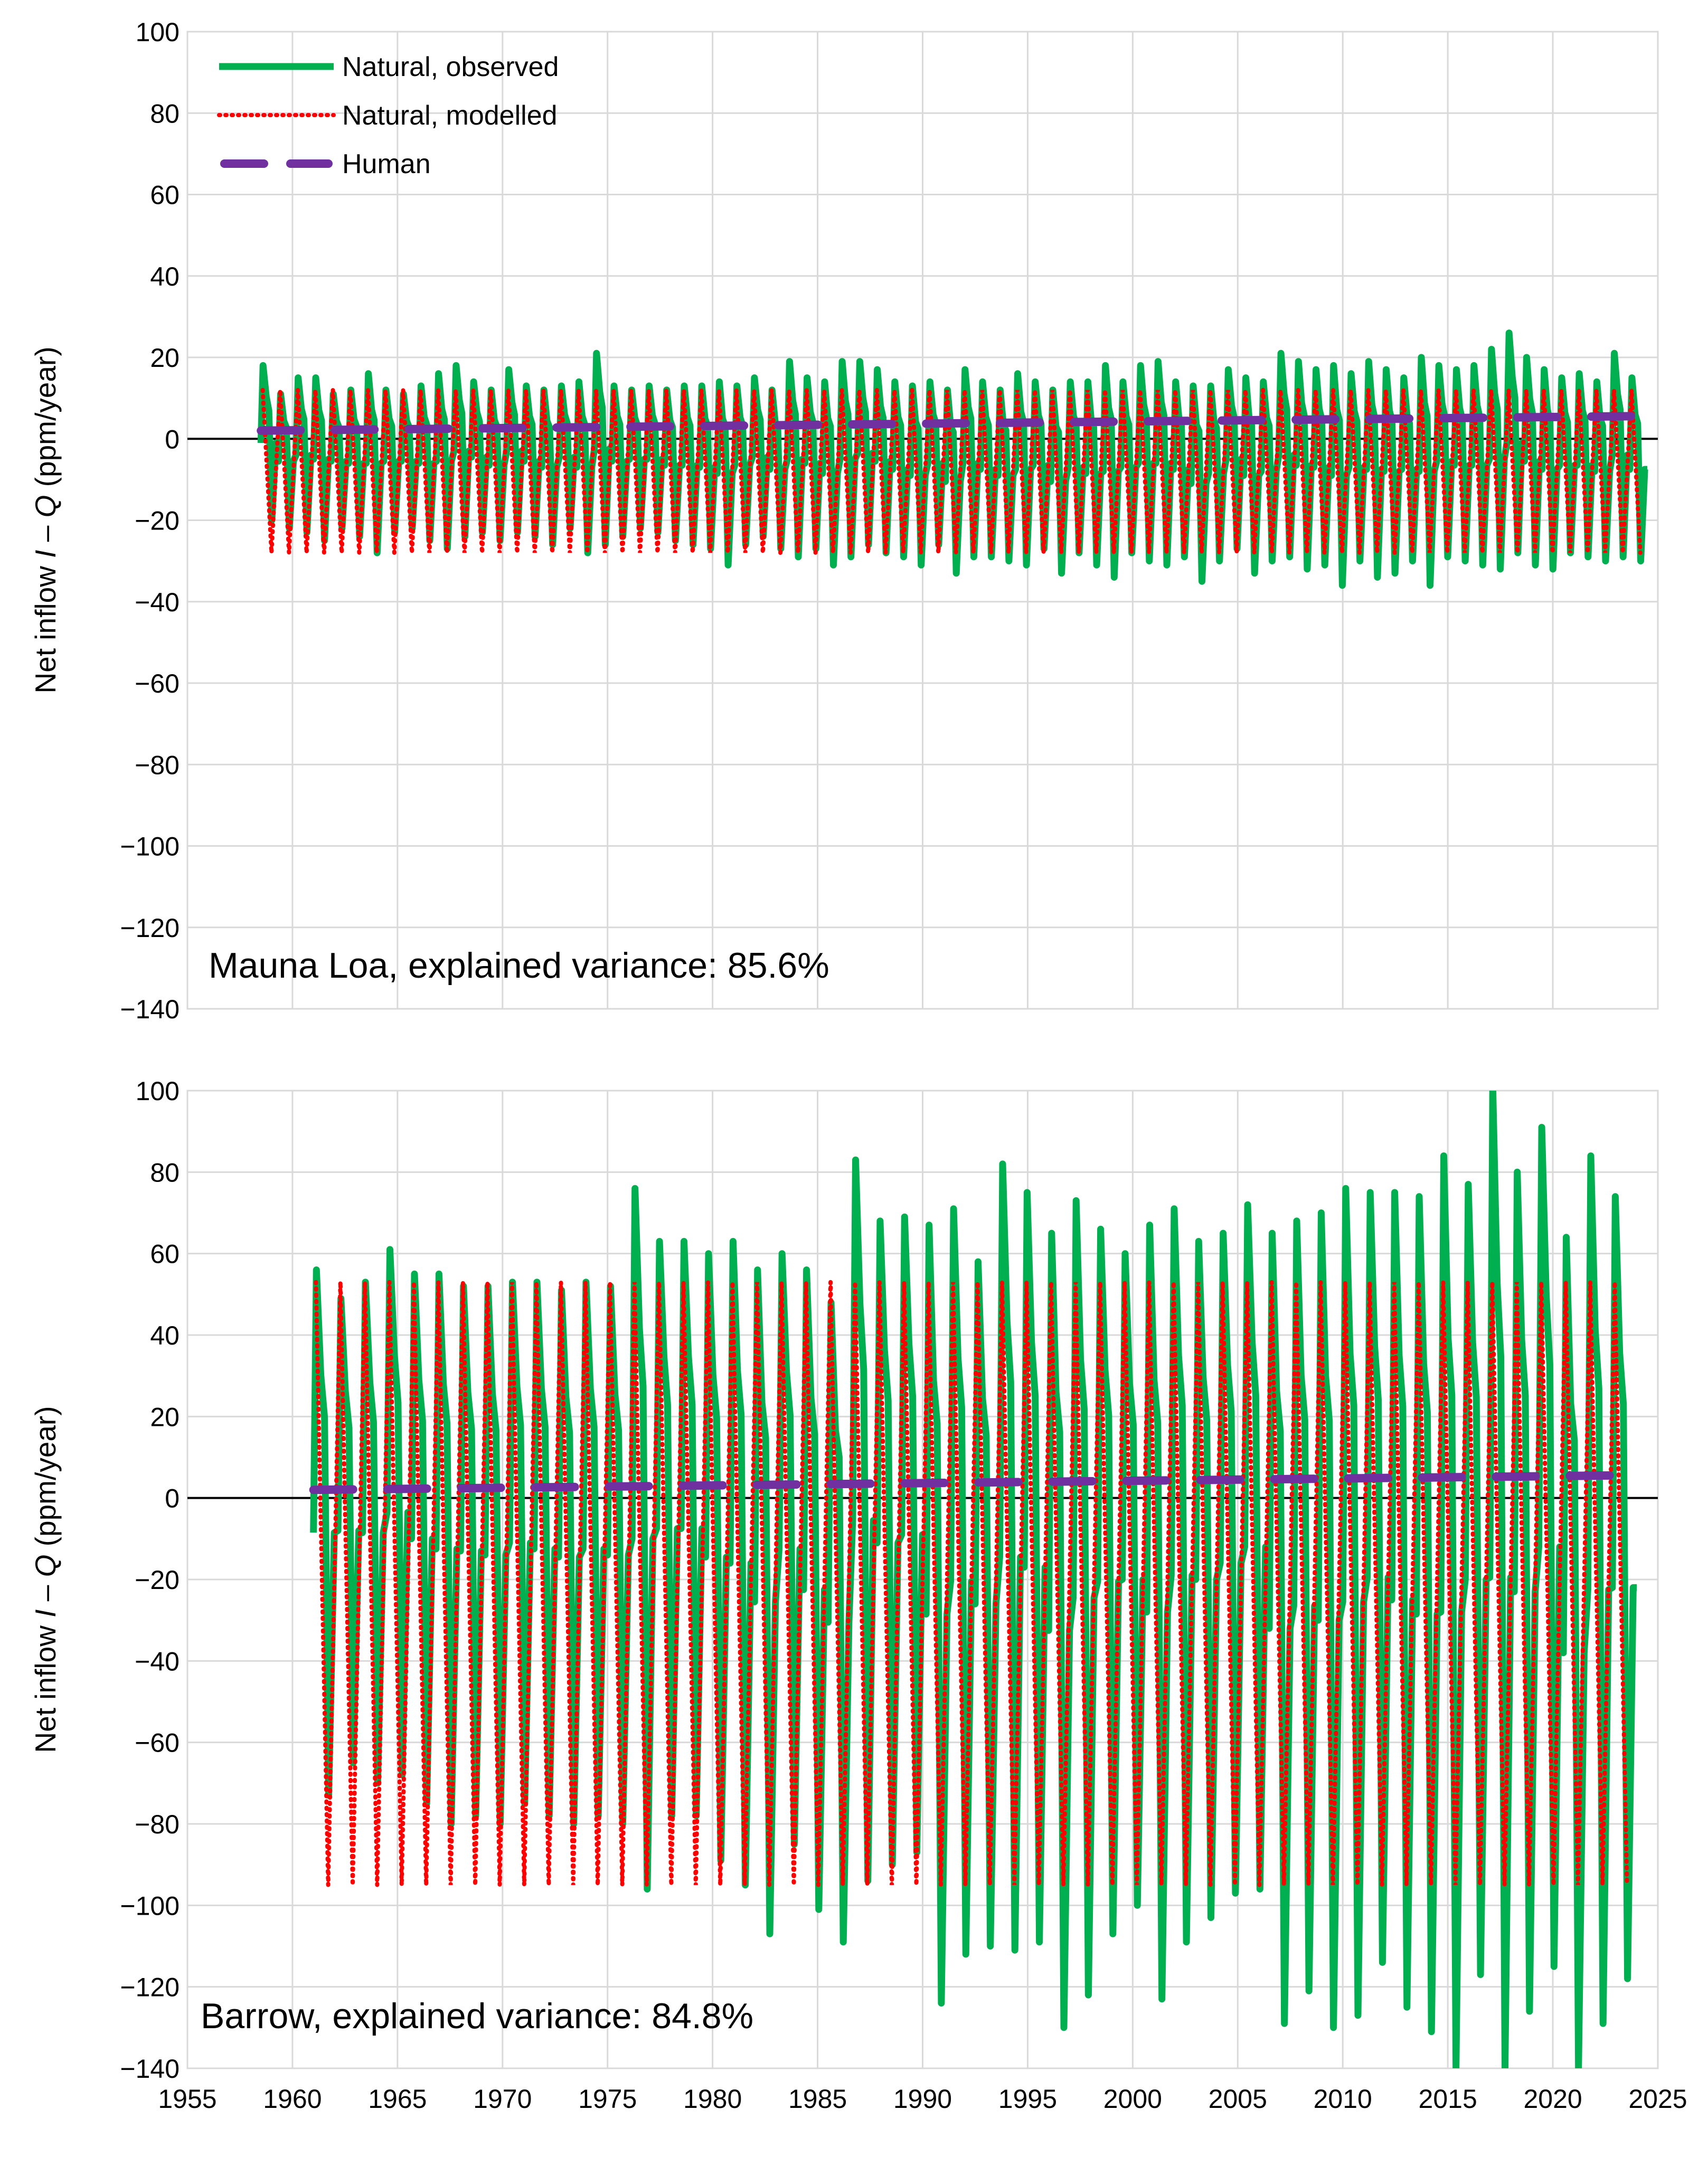 This screenshot has width=1708, height=2157. Describe the element at coordinates (713, 2099) in the screenshot. I see `x-tick-label: 1980` at that location.